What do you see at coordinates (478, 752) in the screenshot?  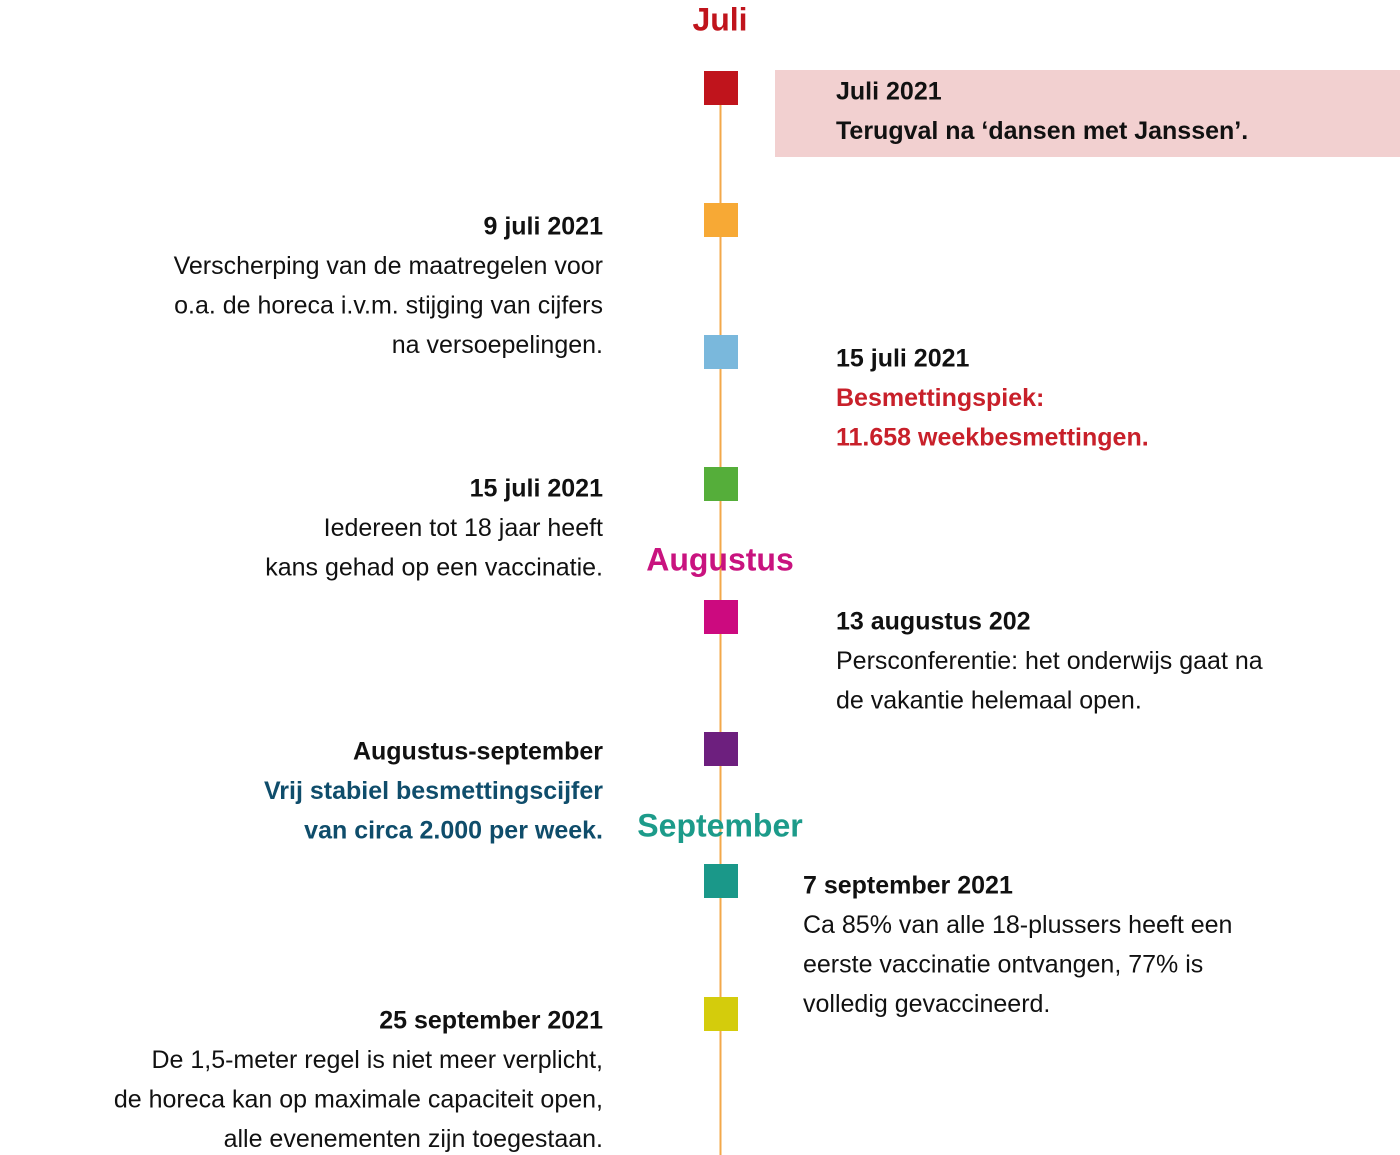 I see `event-title: Augustus-september` at bounding box center [478, 752].